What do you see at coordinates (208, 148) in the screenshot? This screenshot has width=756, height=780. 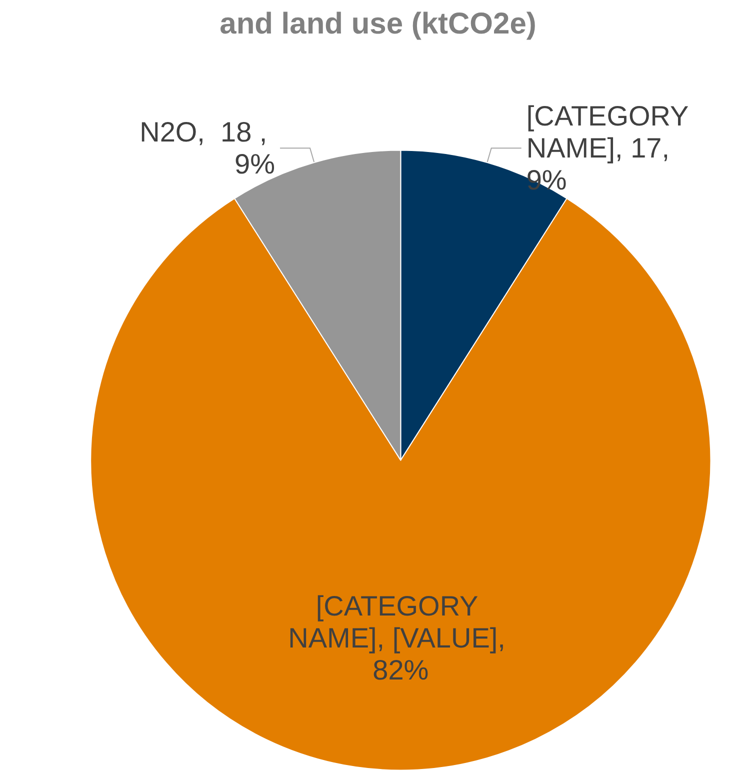 I see `data-label: N2O, 18 , 9%` at bounding box center [208, 148].